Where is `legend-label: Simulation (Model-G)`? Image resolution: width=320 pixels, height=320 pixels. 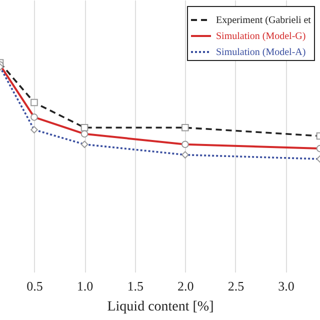 legend-label: Simulation (Model-G) is located at coordinates (261, 36).